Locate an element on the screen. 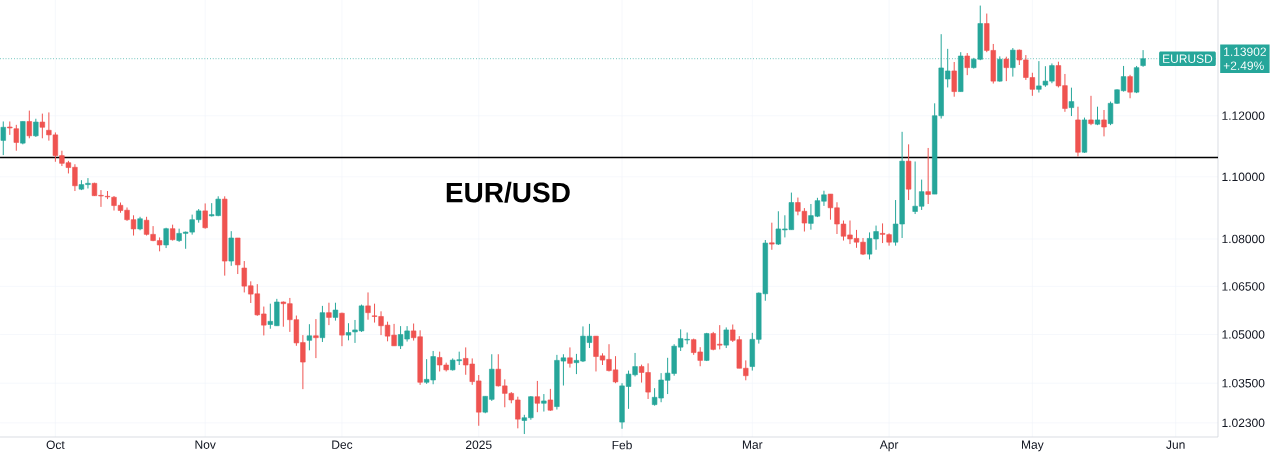 Image resolution: width=1280 pixels, height=463 pixels. text: +2.49% is located at coordinates (1243, 65).